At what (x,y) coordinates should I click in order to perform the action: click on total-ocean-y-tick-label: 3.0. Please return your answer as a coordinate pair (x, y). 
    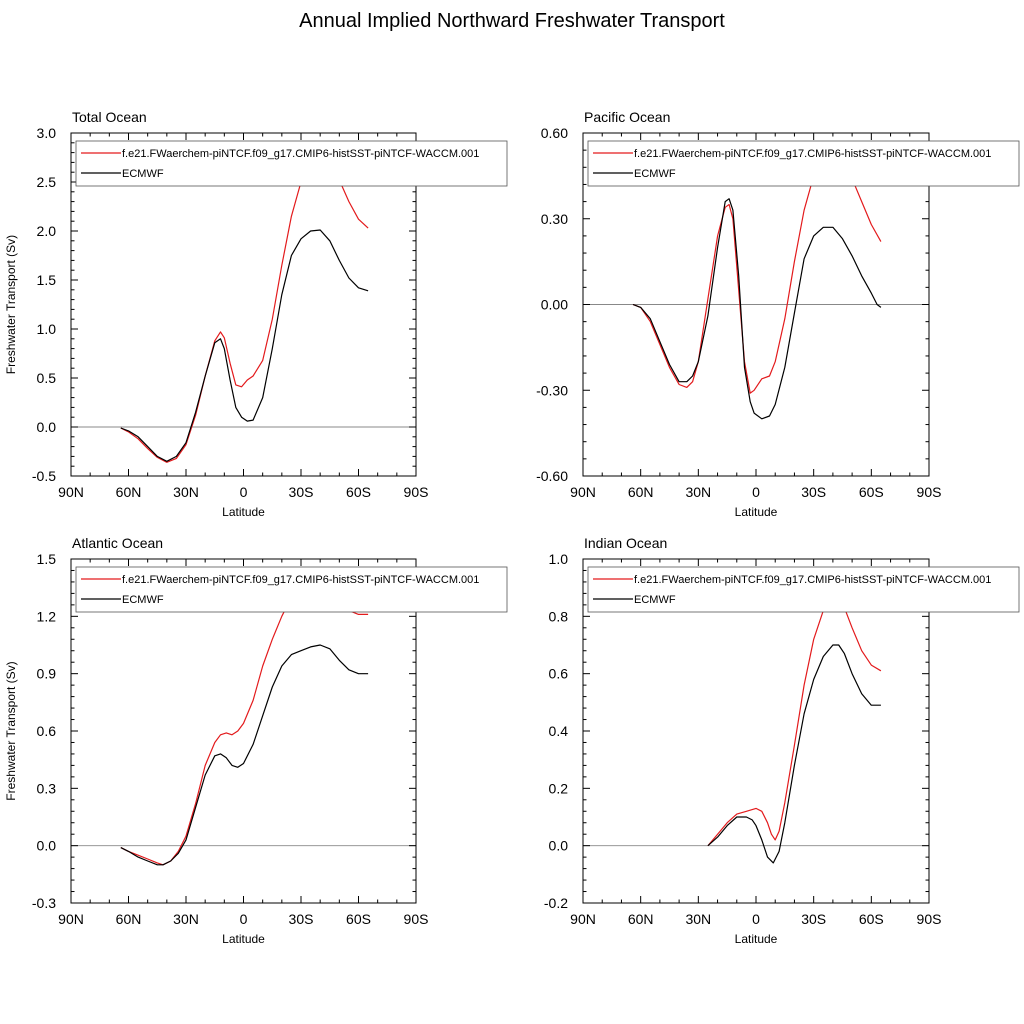
    Looking at the image, I should click on (47, 133).